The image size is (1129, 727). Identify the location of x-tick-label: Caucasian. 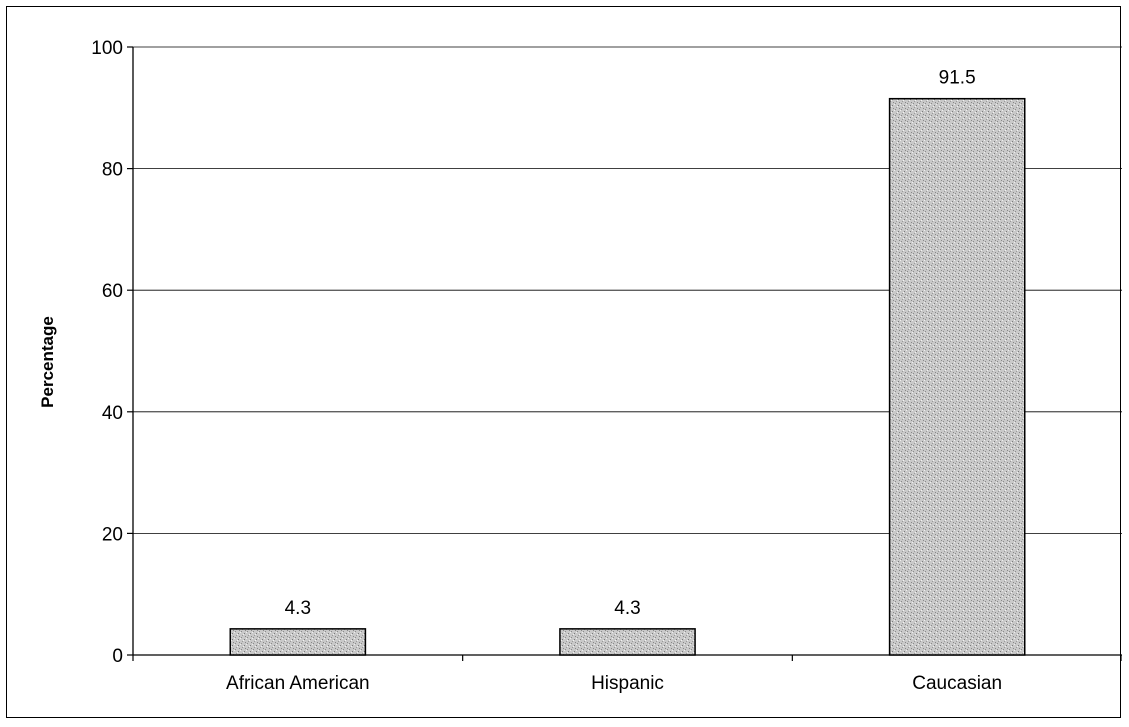
(957, 683).